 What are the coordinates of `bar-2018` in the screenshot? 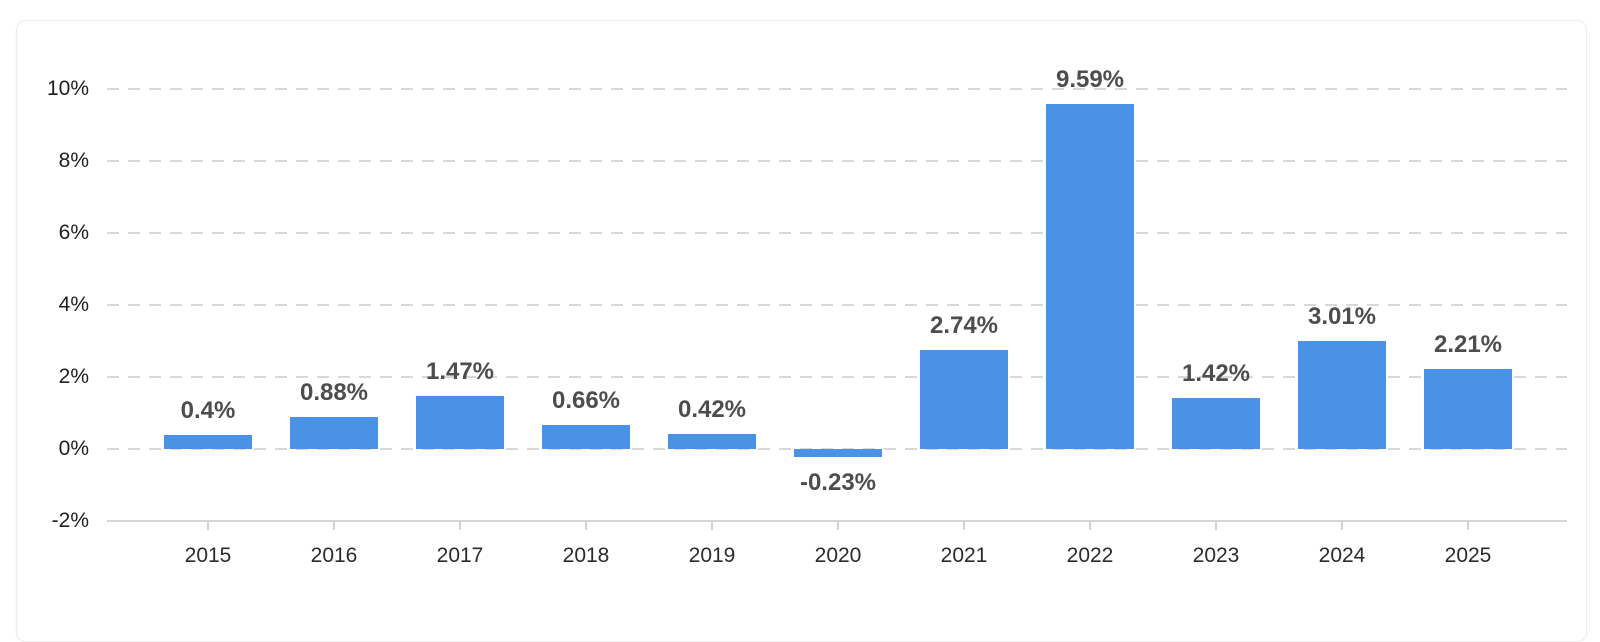 It's located at (586, 437).